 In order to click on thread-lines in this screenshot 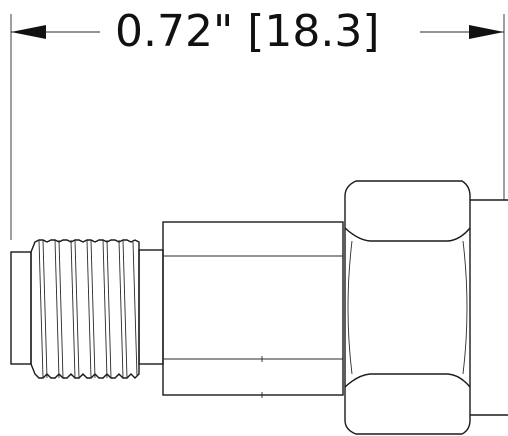, I will do `click(88, 309)`.